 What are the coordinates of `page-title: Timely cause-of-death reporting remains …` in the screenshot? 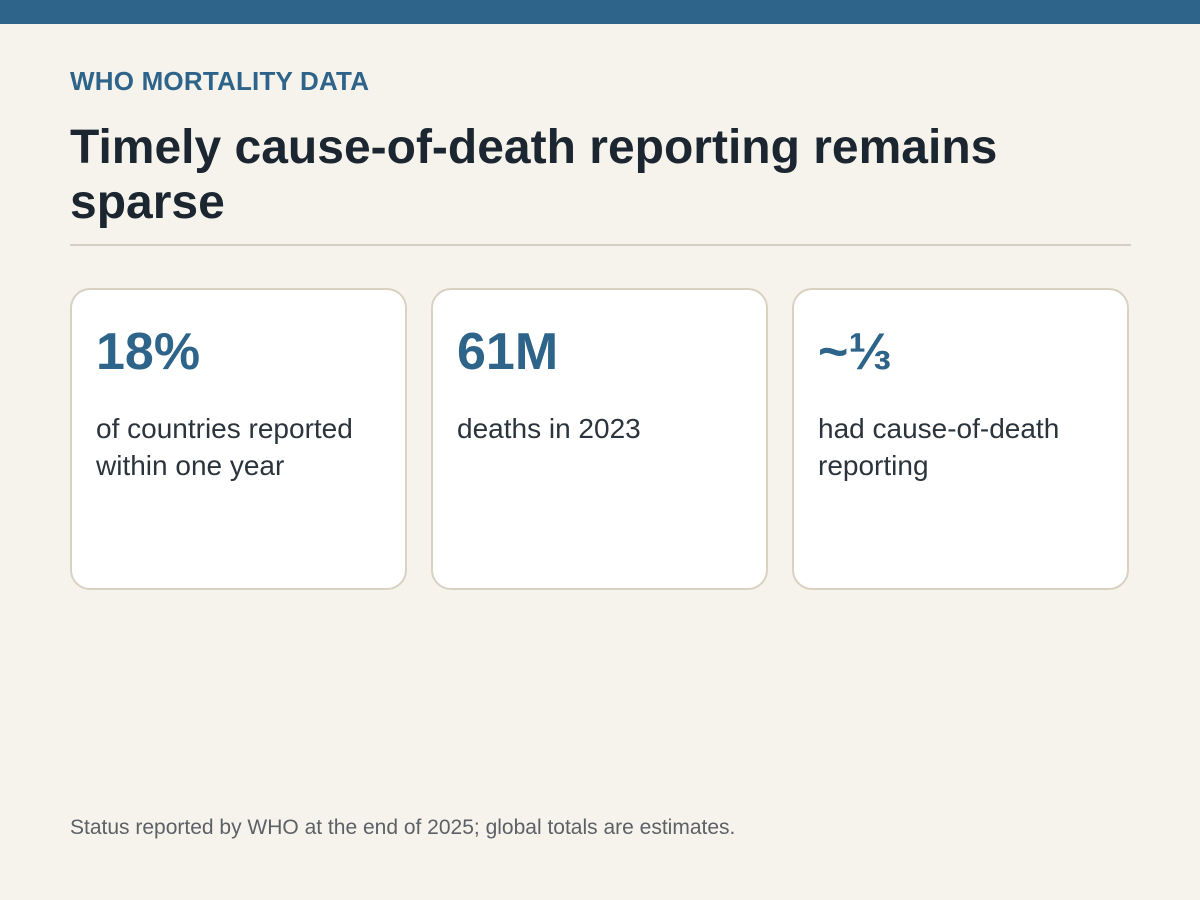 It's located at (534, 175).